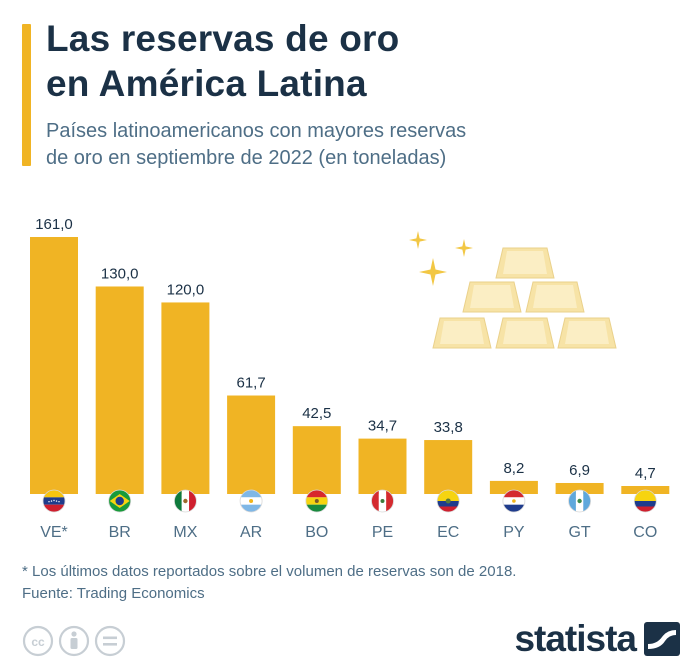  What do you see at coordinates (579, 470) in the screenshot?
I see `value-label: 6,9` at bounding box center [579, 470].